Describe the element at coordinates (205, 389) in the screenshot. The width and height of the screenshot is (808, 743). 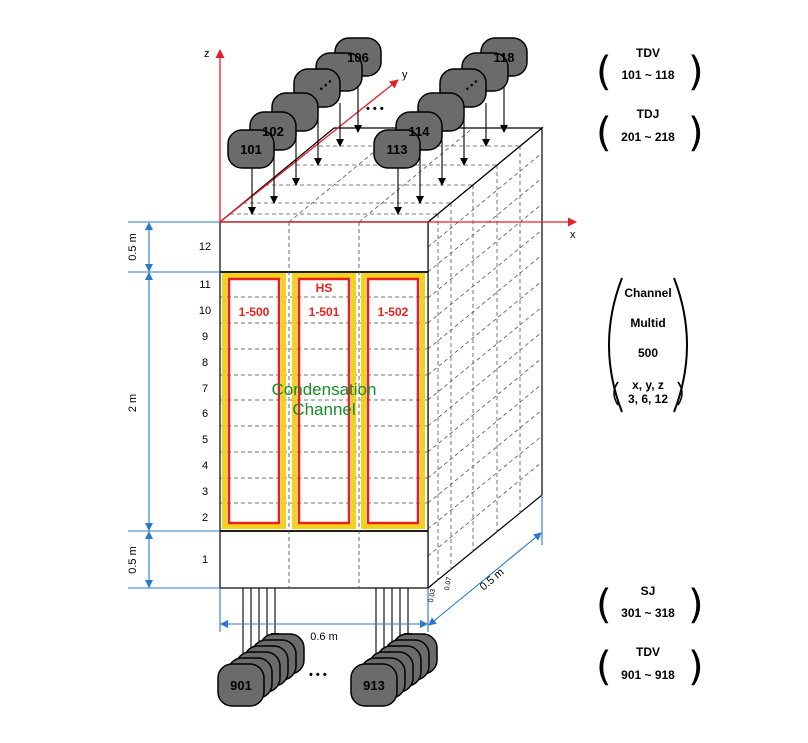
I see `level-label: 7` at that location.